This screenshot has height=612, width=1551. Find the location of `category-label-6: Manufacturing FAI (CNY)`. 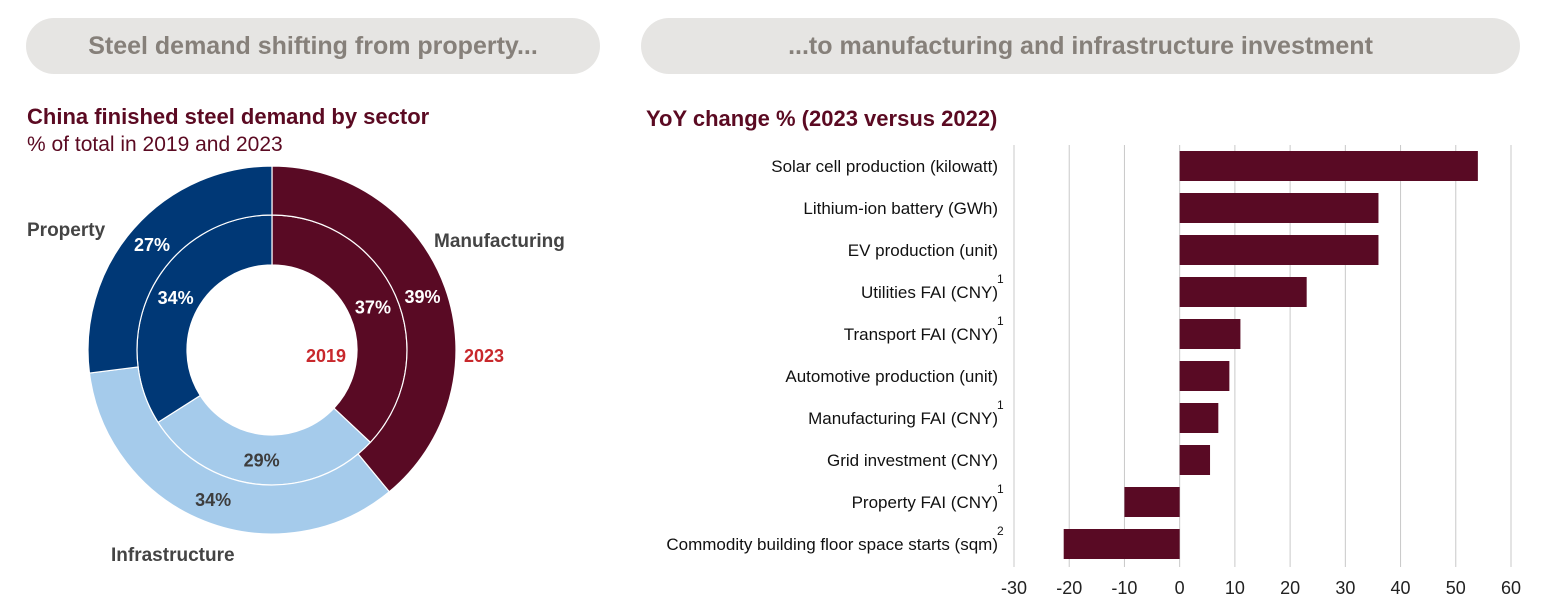

category-label-6: Manufacturing FAI (CNY) is located at coordinates (903, 418).